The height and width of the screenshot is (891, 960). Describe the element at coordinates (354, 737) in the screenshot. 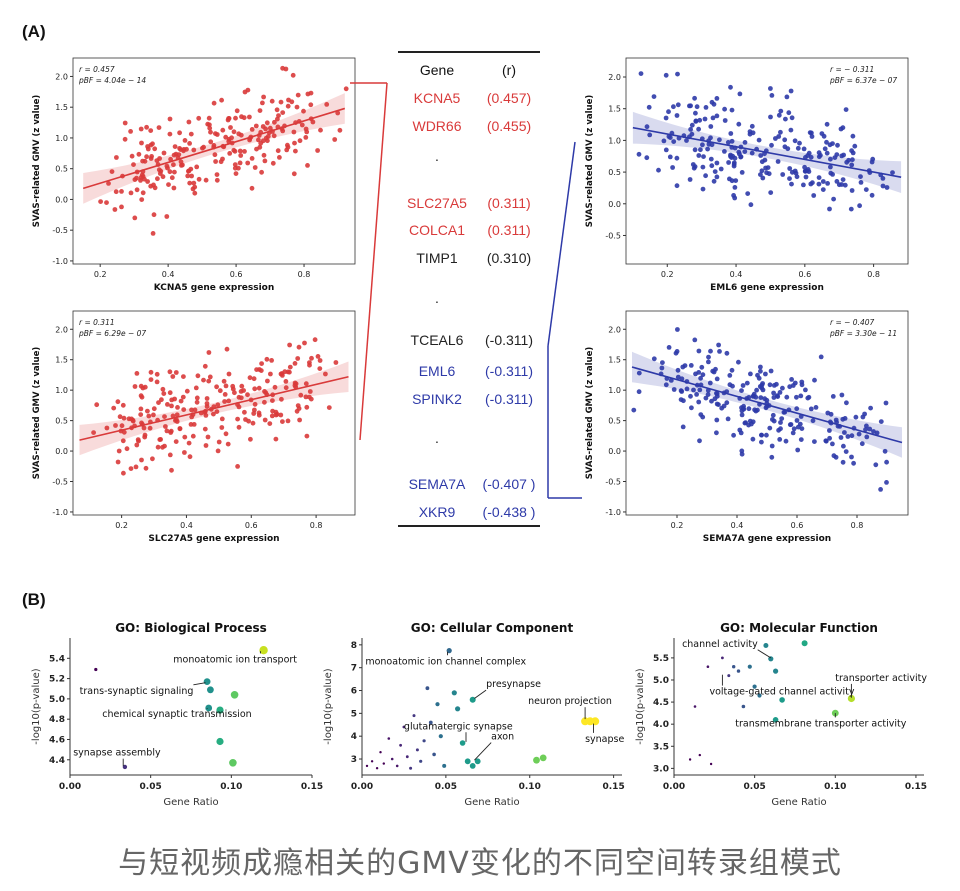

I see `y-tick-label: 4` at that location.